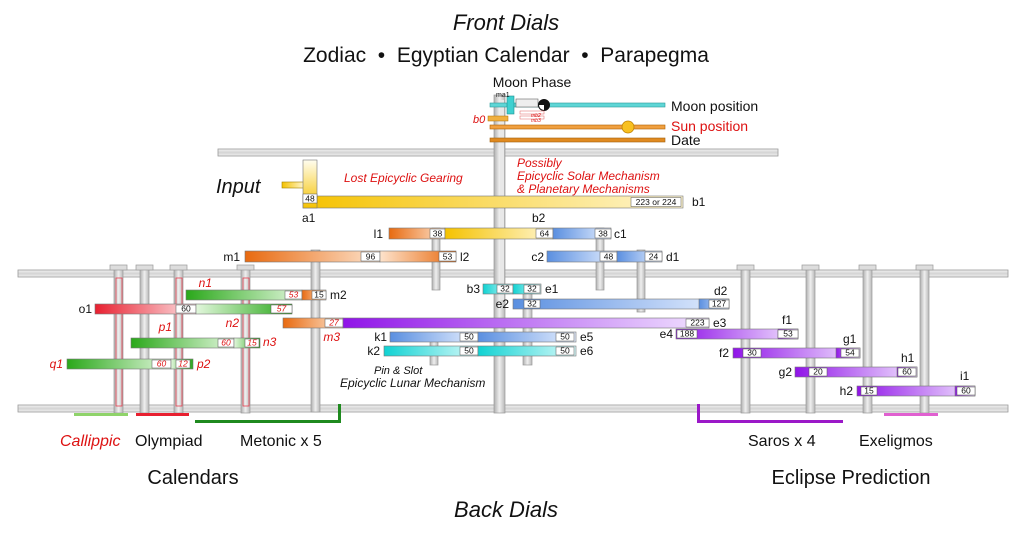  What do you see at coordinates (536, 121) in the screenshot?
I see `mb3-label: mb3` at bounding box center [536, 121].